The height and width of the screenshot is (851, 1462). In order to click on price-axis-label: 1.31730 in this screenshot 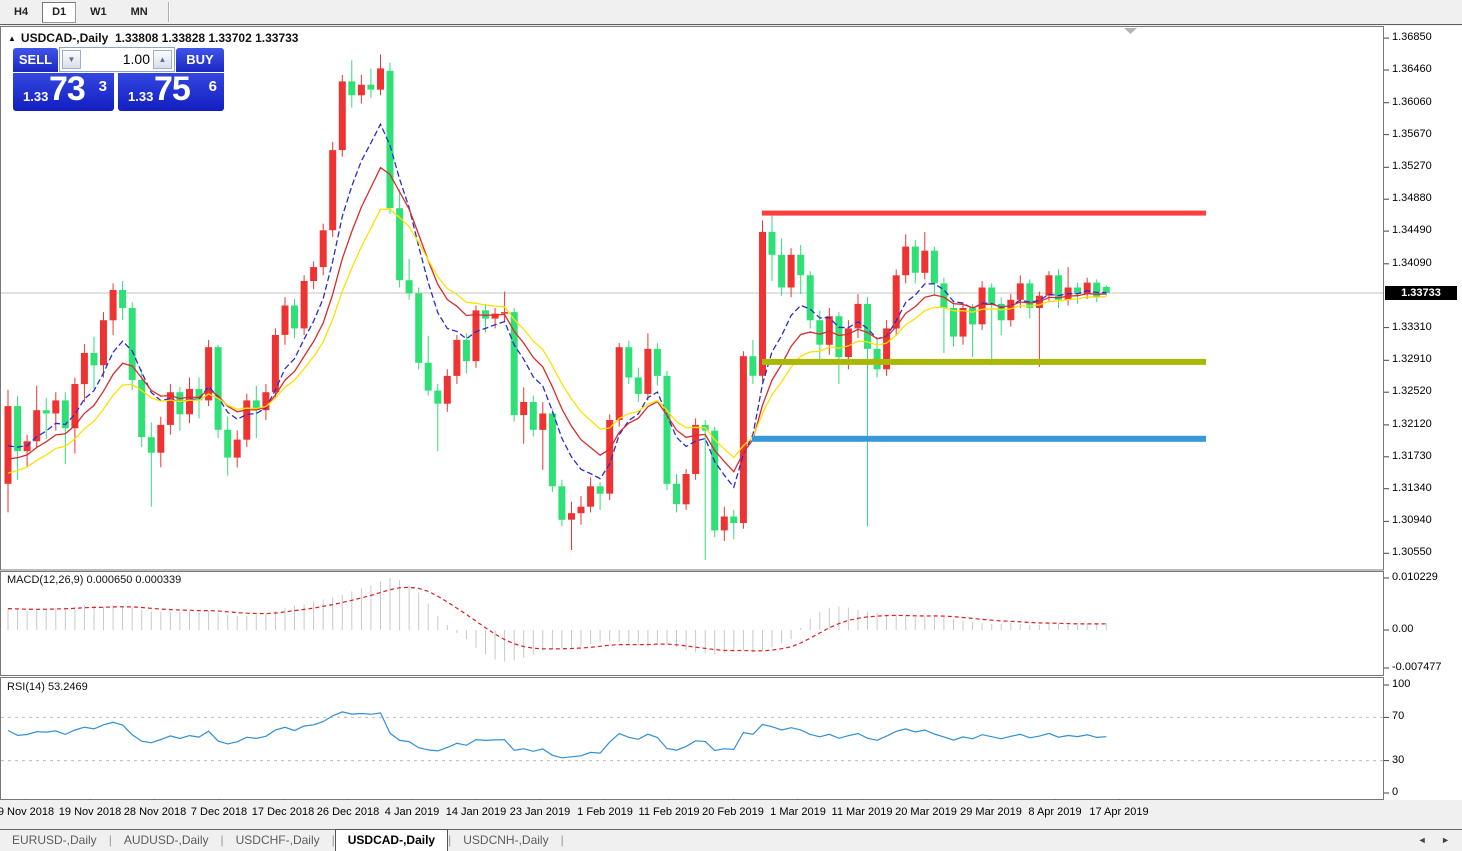, I will do `click(1412, 456)`.